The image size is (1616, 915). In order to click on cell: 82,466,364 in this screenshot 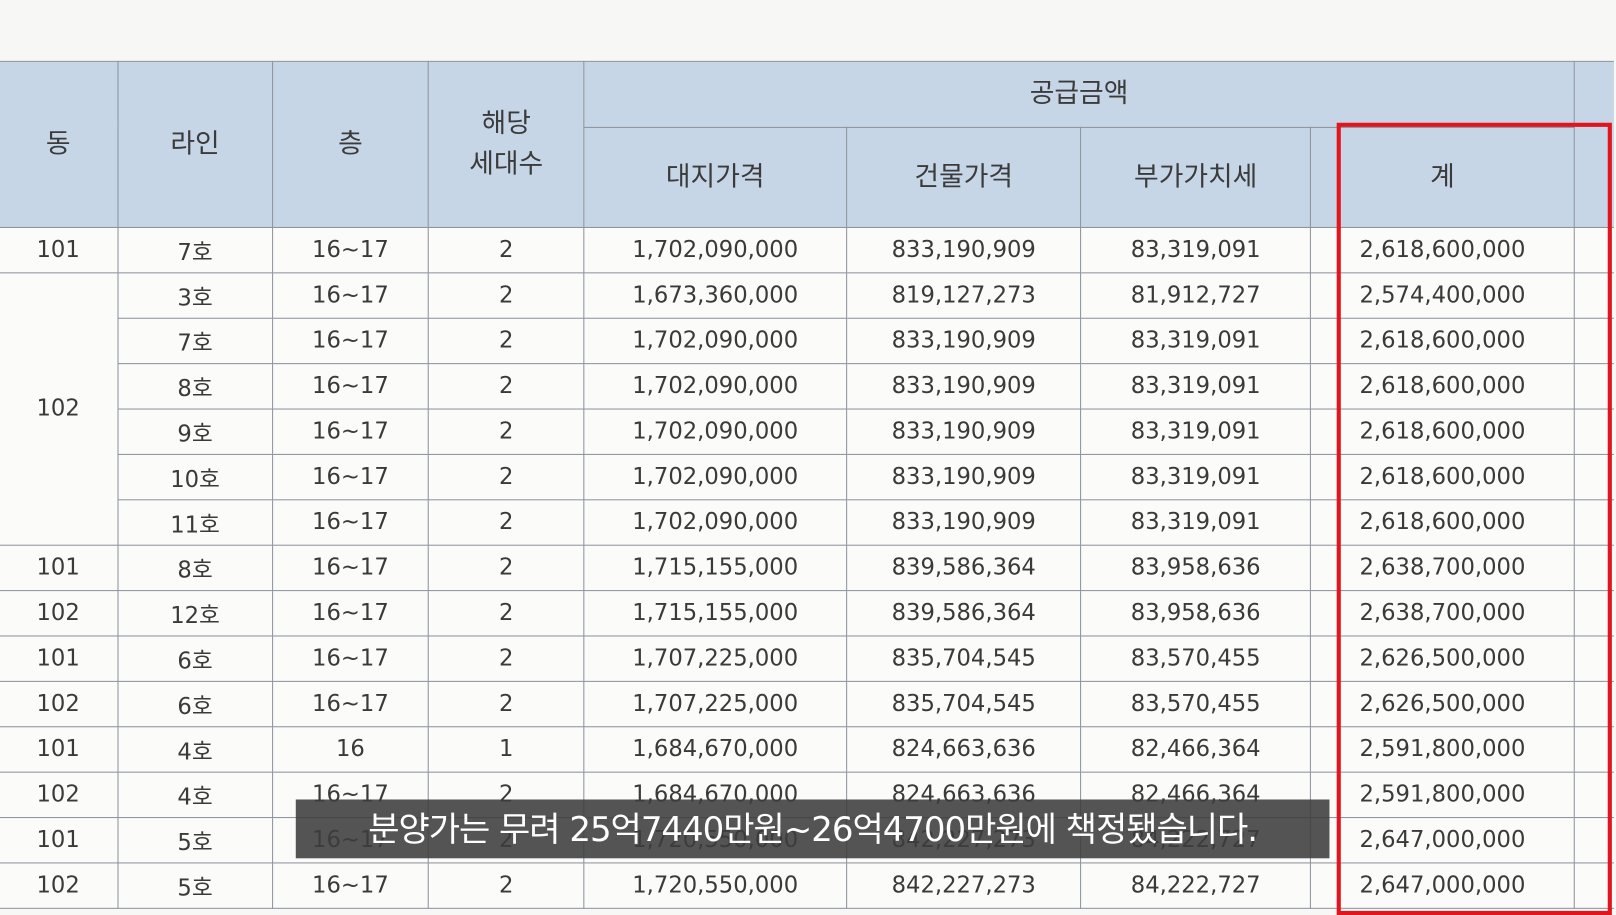, I will do `click(1196, 749)`.